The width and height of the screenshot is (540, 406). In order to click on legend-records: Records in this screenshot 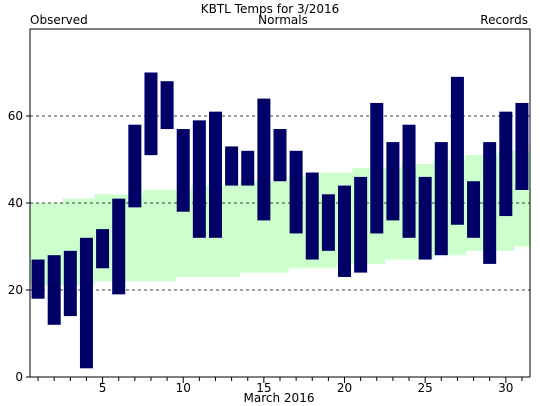, I will do `click(504, 20)`.